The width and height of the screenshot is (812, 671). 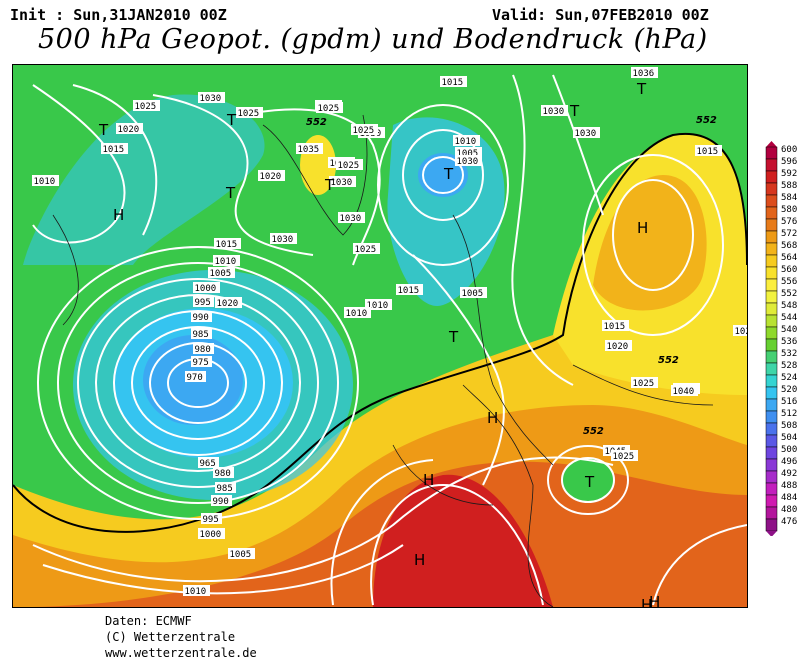 I want to click on legend-label: 476, so click(x=789, y=522).